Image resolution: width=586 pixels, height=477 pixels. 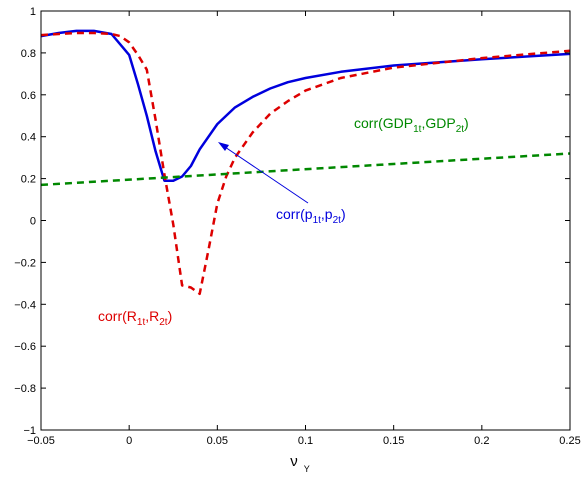 I want to click on y-tick-label: −0.2, so click(x=25, y=263).